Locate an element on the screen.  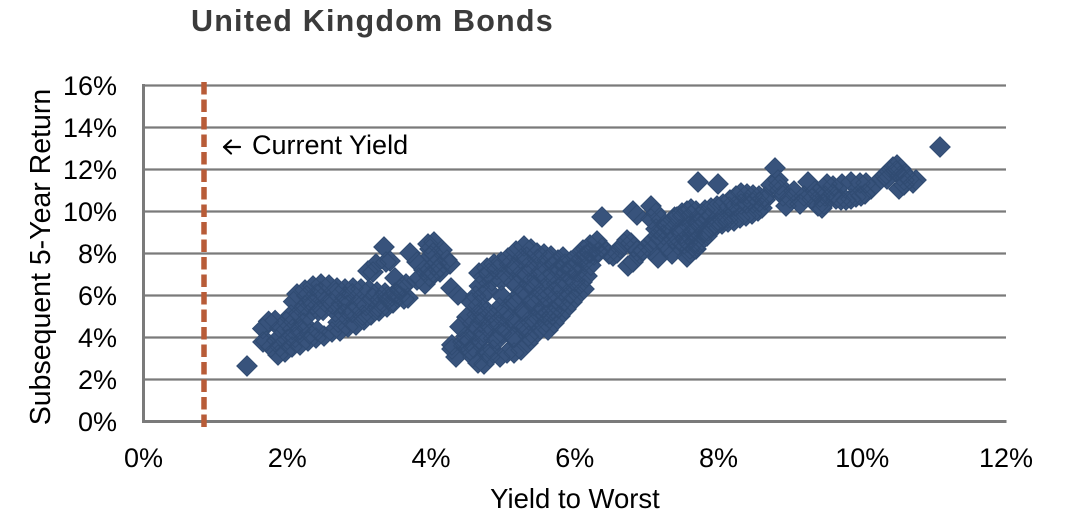
svg-text: United Kingdom Bonds is located at coordinates (372, 21).